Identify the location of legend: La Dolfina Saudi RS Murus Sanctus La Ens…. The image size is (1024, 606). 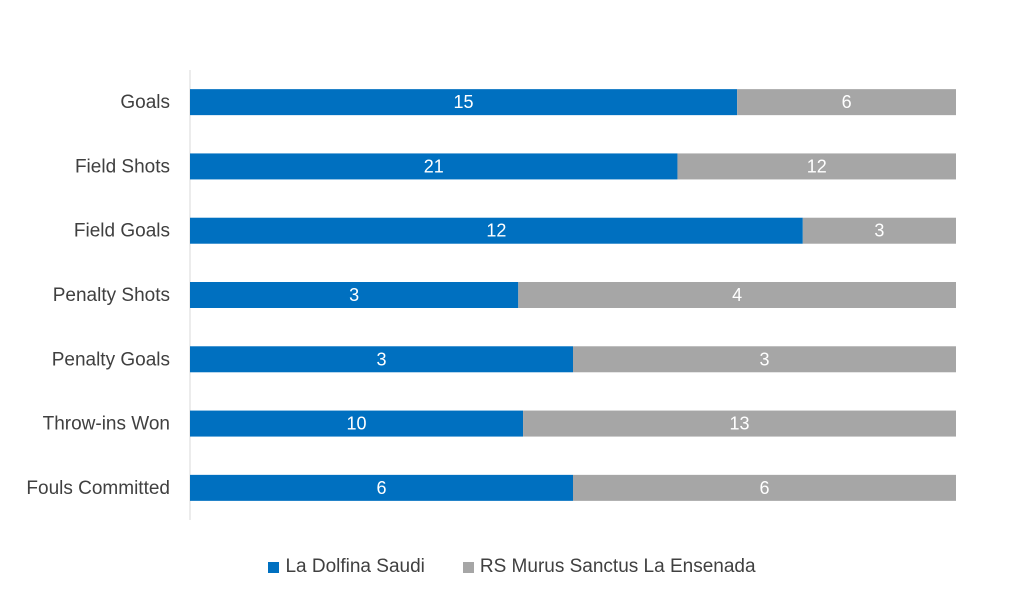
(512, 567).